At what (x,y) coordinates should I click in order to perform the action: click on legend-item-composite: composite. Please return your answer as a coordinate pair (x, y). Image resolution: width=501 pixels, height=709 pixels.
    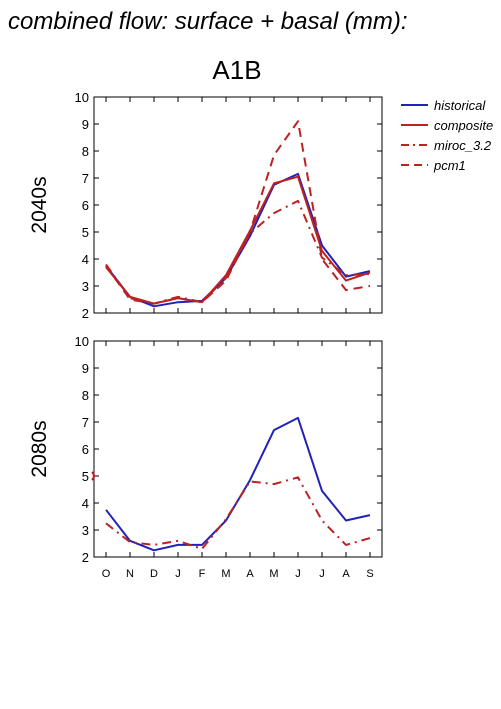
    Looking at the image, I should click on (447, 125).